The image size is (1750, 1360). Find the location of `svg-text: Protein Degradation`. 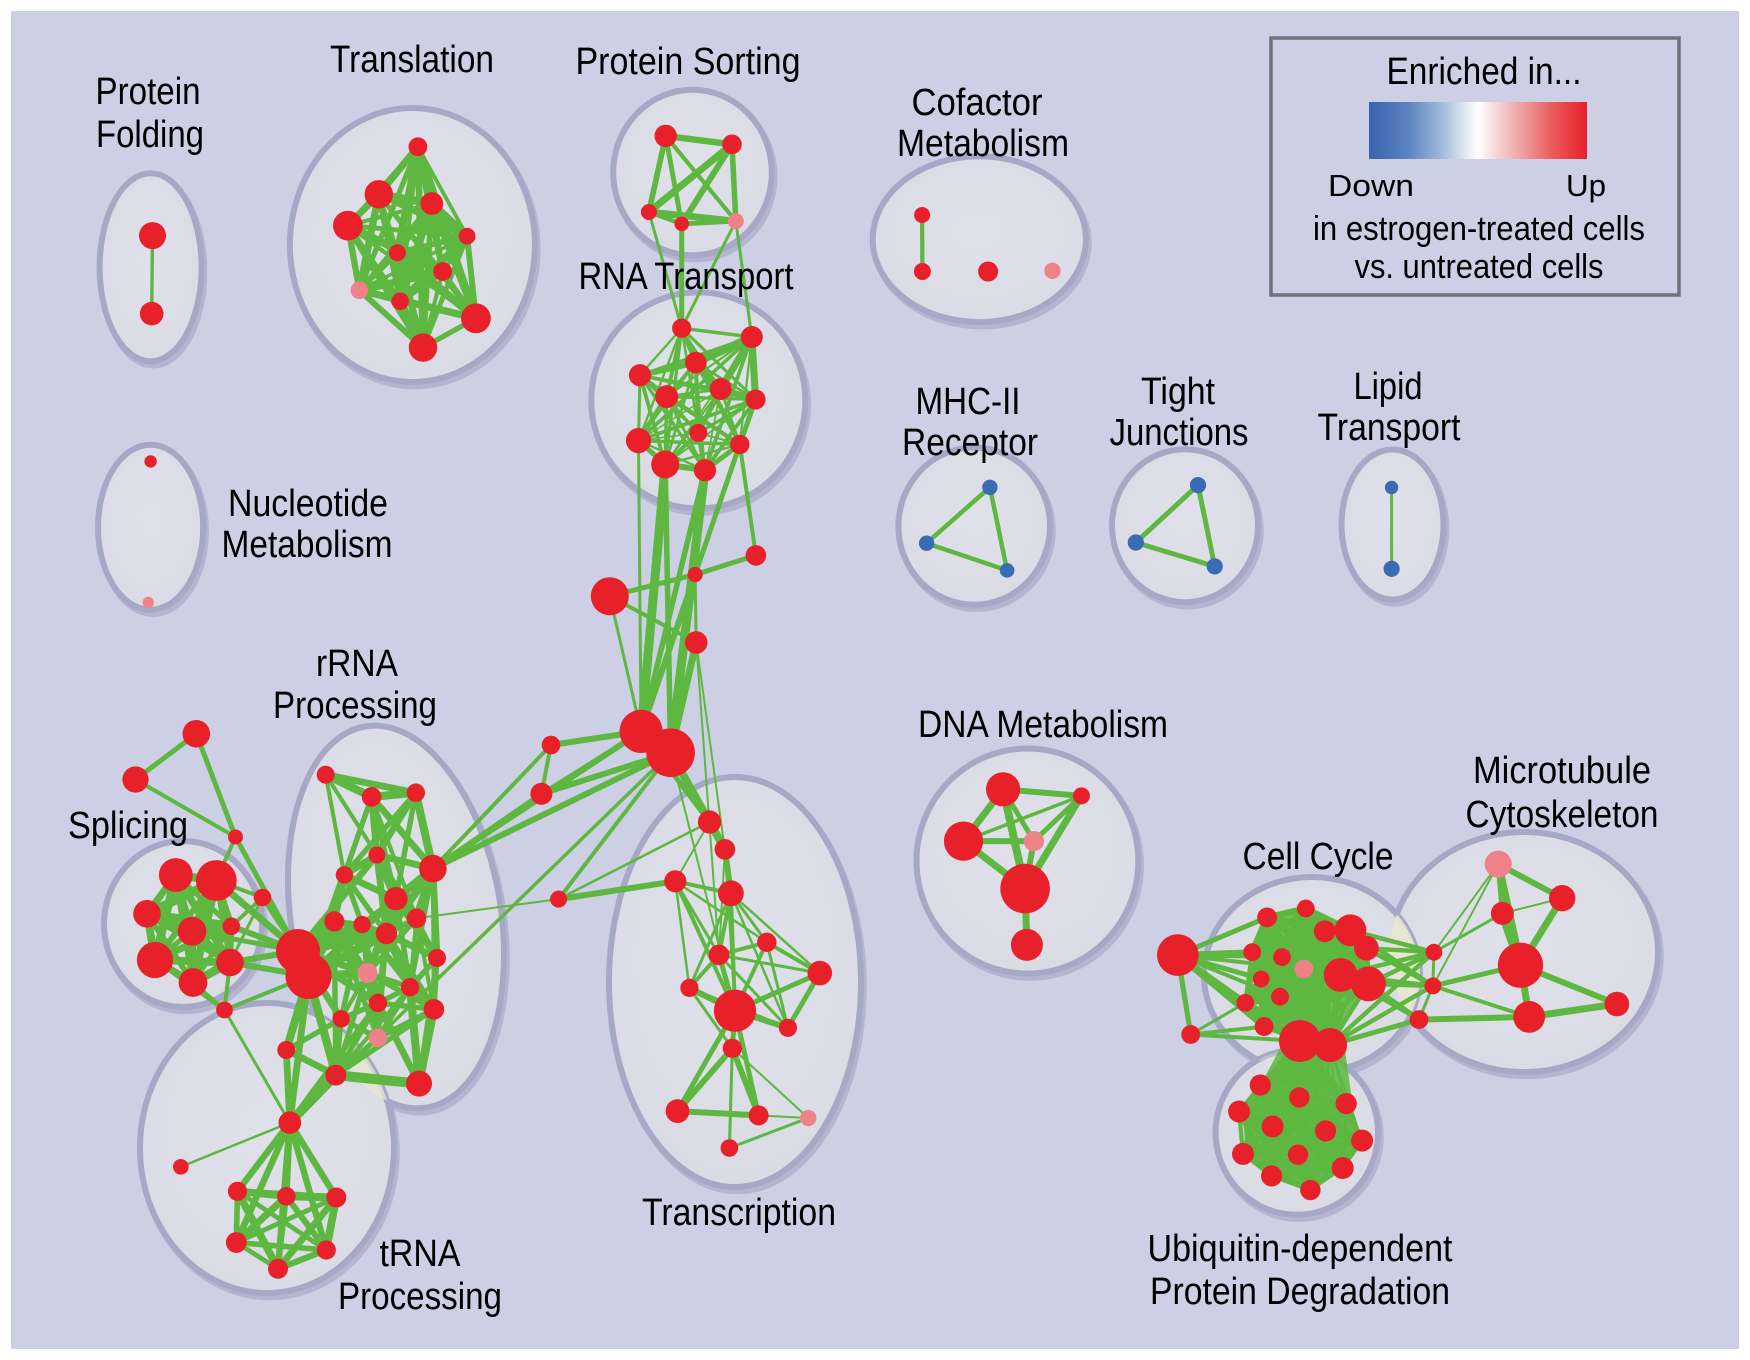

svg-text: Protein Degradation is located at coordinates (1300, 1292).